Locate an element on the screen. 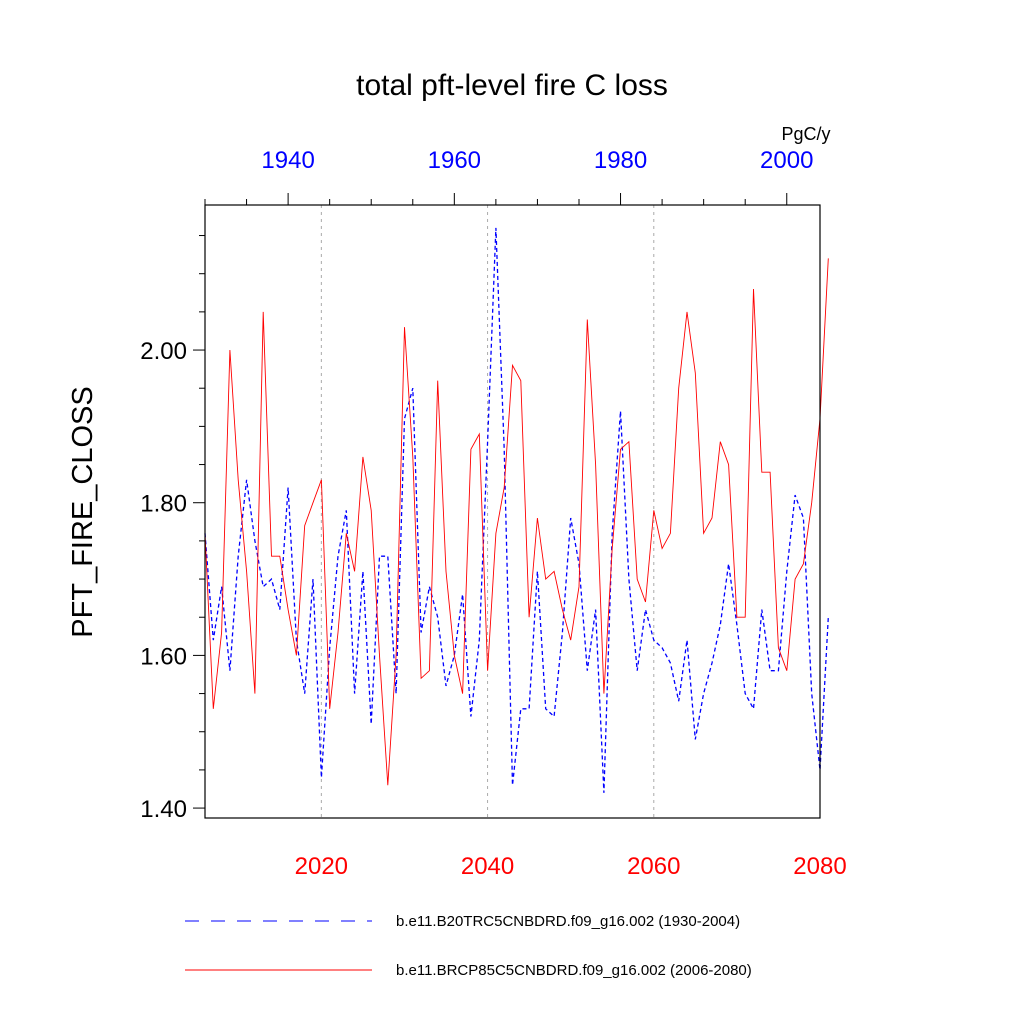 The image size is (1024, 1024). bottom-axis-label: 2080 is located at coordinates (819, 866).